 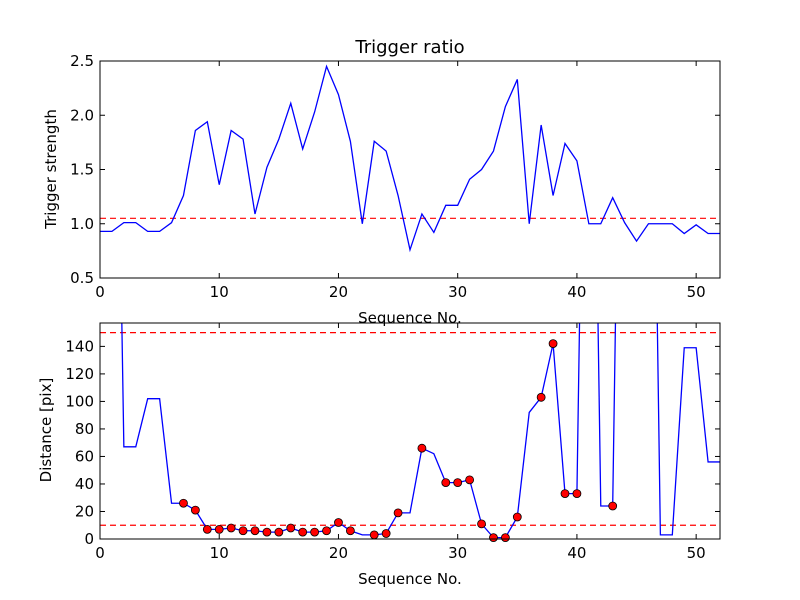 I want to click on y-tick-label: 0.5, so click(x=82, y=278).